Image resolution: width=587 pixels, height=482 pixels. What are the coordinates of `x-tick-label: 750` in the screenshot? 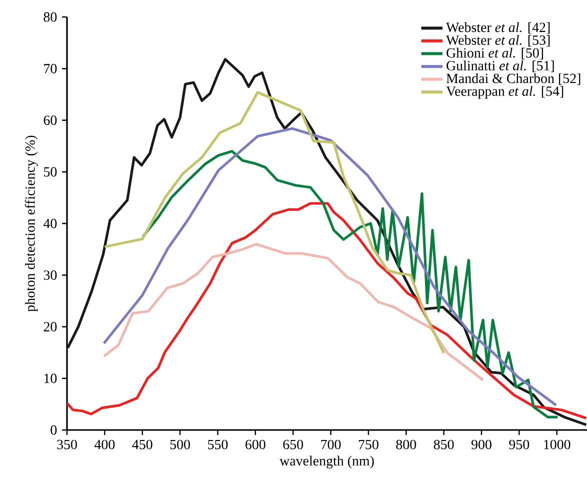 It's located at (368, 445).